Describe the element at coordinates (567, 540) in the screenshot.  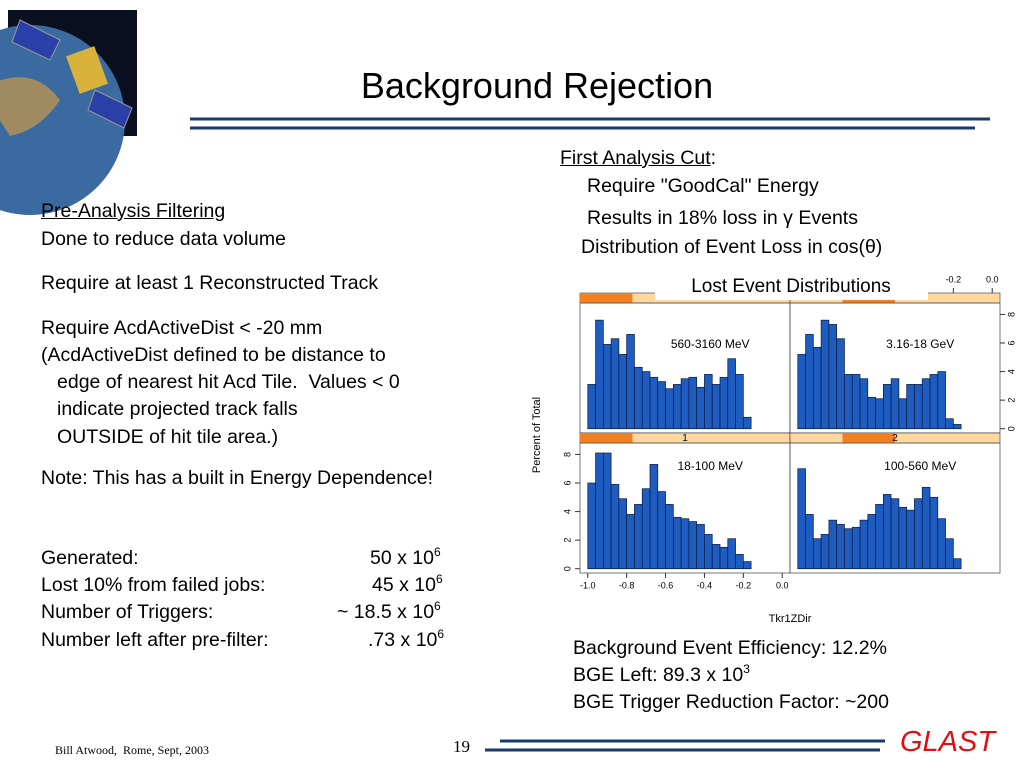
I see `y-tick-label: 2` at that location.